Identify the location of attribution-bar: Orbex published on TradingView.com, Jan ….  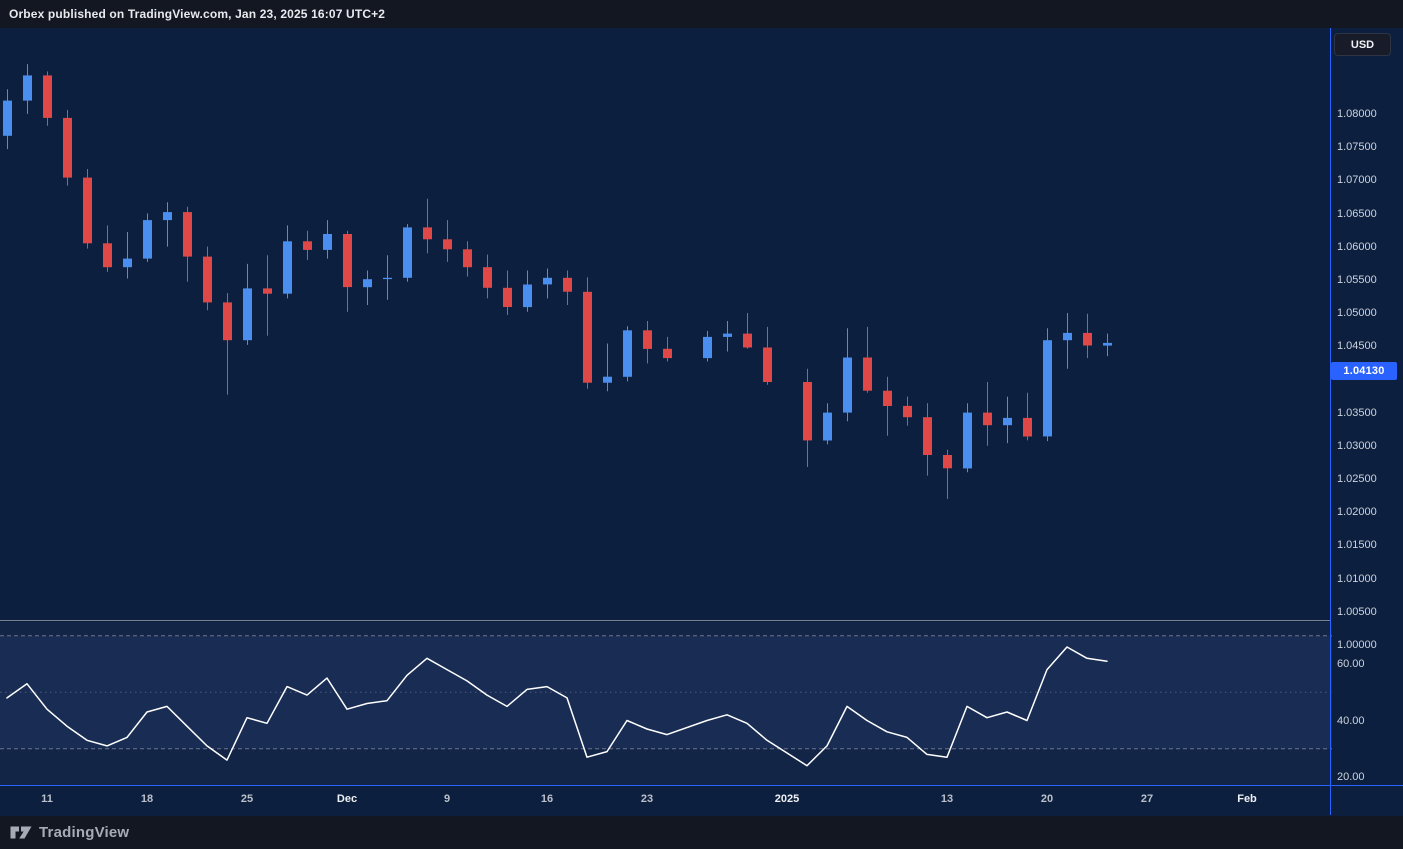
(701, 14).